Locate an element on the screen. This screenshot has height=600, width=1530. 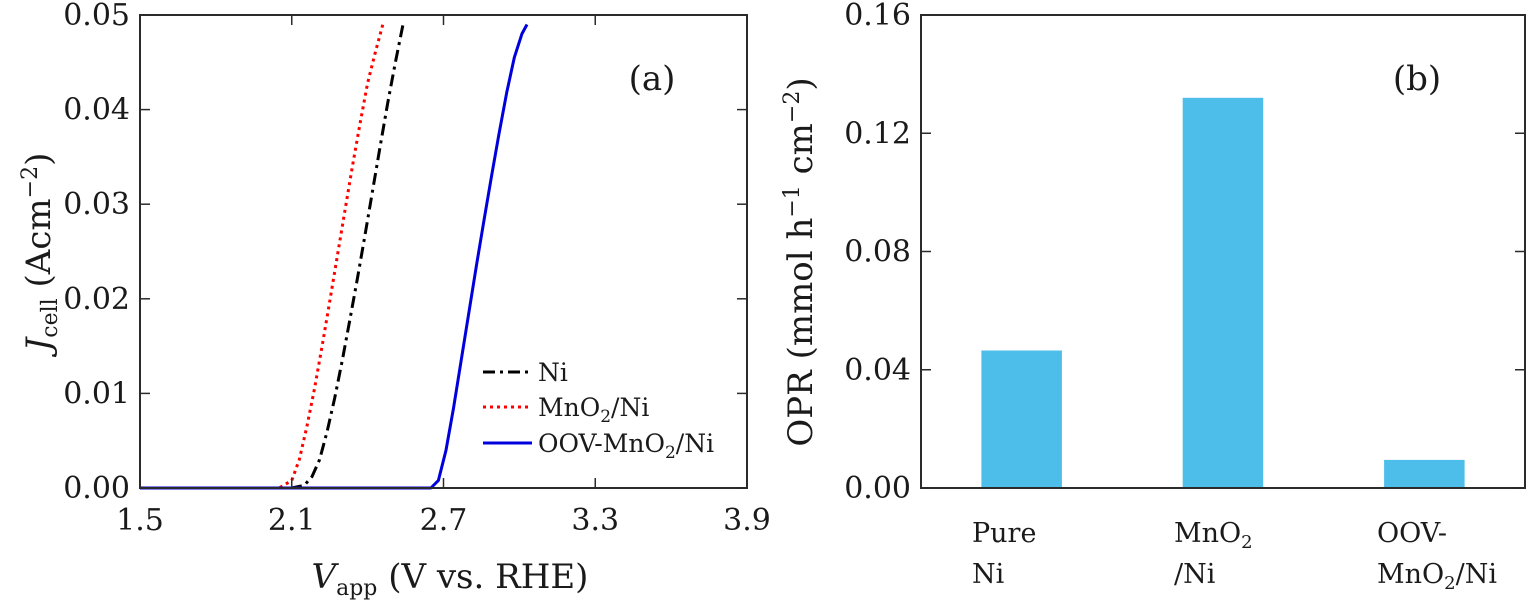
y-axis-label-close: ) is located at coordinates (39, 159).